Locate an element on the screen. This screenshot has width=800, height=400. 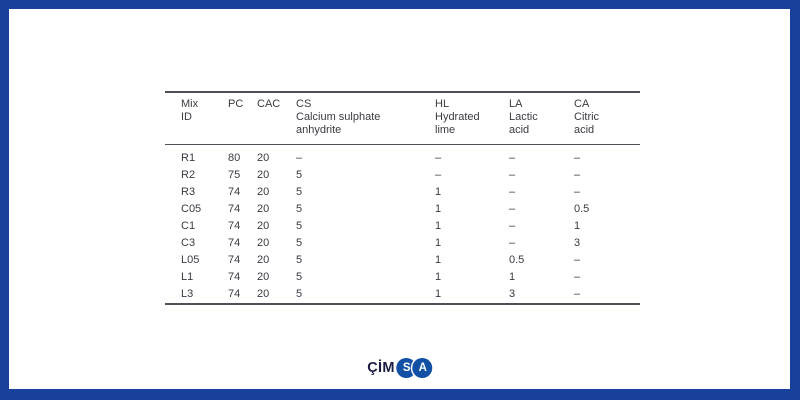
cimsa-logo-text: ÇİM is located at coordinates (381, 367).